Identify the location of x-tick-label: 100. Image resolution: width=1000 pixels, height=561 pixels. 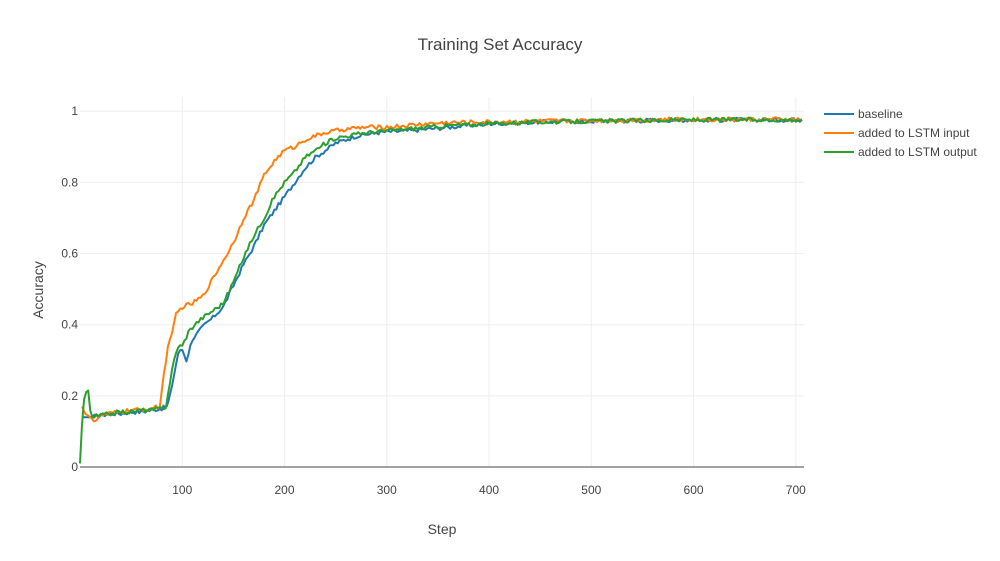
(182, 490).